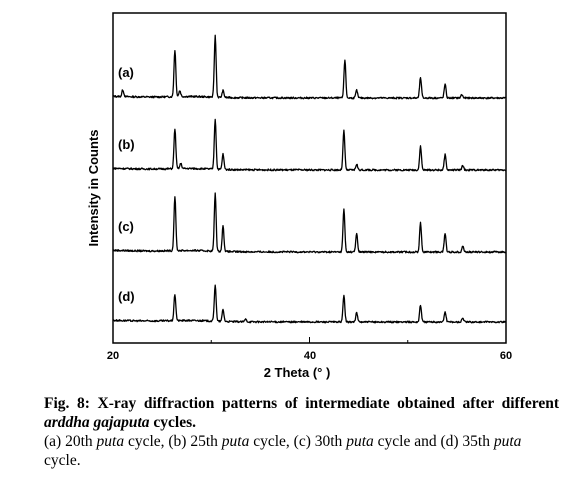 This screenshot has width=569, height=478. What do you see at coordinates (298, 441) in the screenshot?
I see `caption-text: cycle, (c) 30th` at bounding box center [298, 441].